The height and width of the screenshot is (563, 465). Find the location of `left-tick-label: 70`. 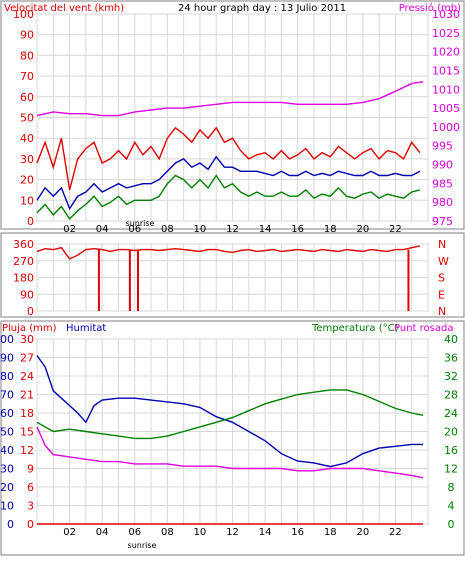

left-tick-label: 70 is located at coordinates (27, 76).